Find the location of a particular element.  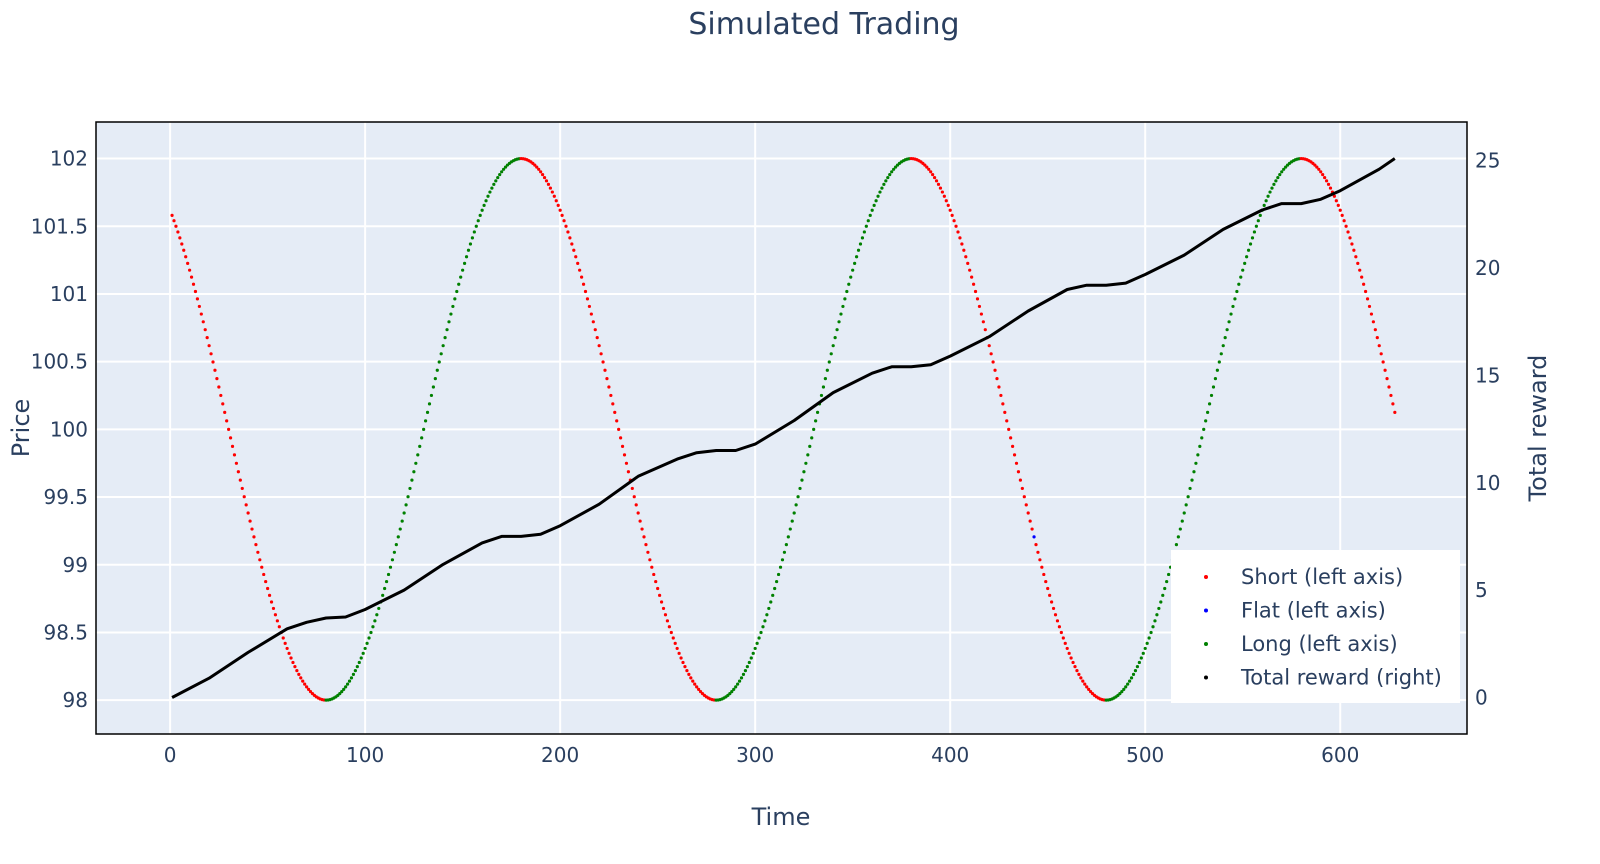

legend-marker is located at coordinates (1206, 644).